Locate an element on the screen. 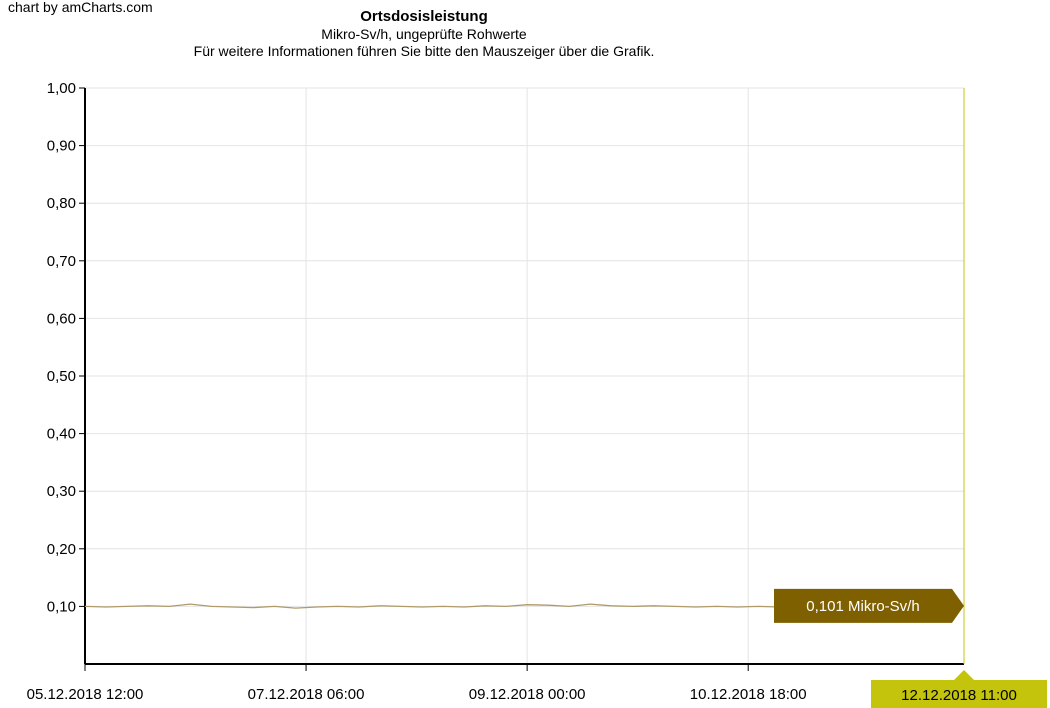 Image resolution: width=1050 pixels, height=708 pixels. x-tick-label: 05.12.2018 12:00 is located at coordinates (85, 694).